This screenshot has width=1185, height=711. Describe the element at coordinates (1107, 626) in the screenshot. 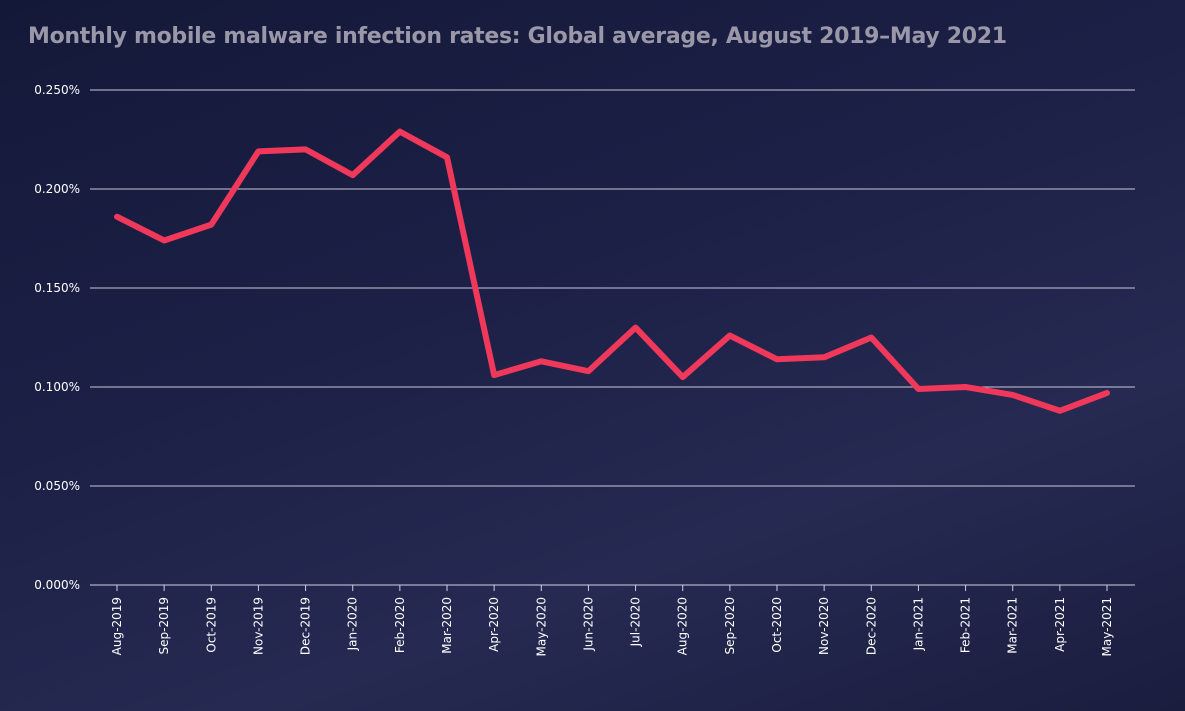

I see `x-tick-label: May-2021` at that location.